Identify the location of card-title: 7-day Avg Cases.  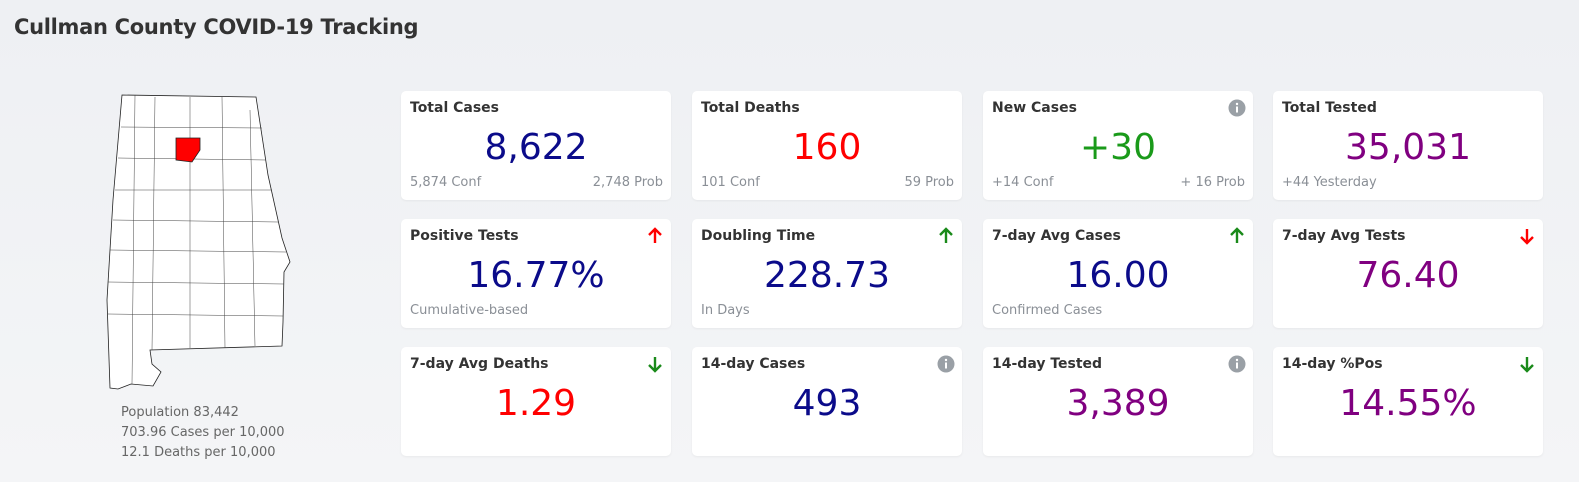
(1056, 236).